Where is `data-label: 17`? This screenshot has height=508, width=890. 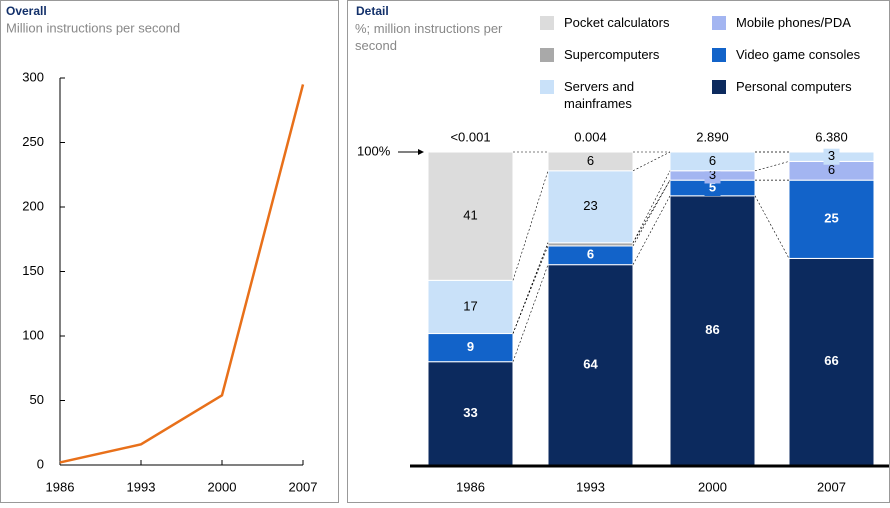
data-label: 17 is located at coordinates (470, 305).